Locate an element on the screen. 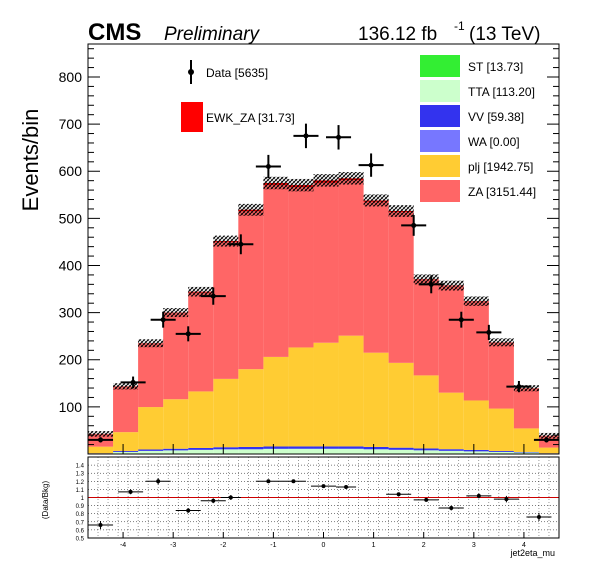 The image size is (596, 572). ratio-y-tick-label: 1 is located at coordinates (83, 499).